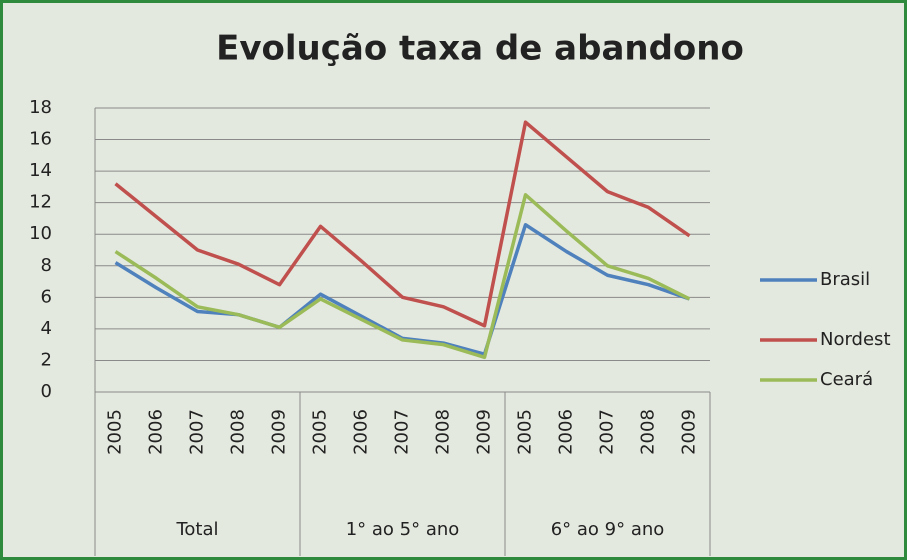 The height and width of the screenshot is (560, 907). What do you see at coordinates (46, 391) in the screenshot?
I see `y-tick-label: 0` at bounding box center [46, 391].